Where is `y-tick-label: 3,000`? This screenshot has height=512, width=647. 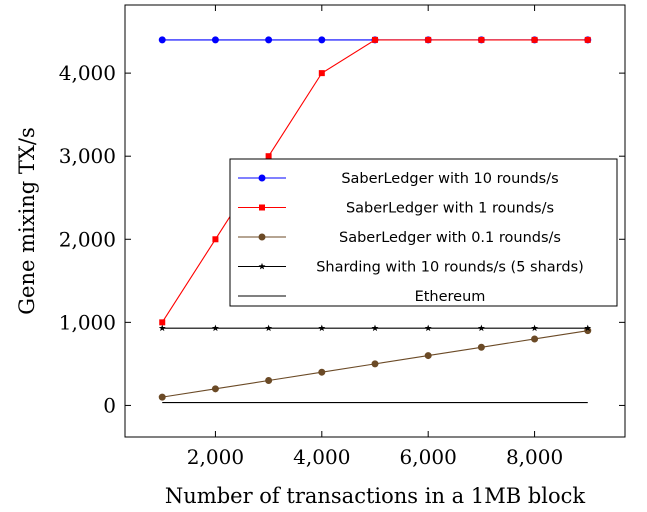
y-tick-label: 3,000 is located at coordinates (87, 156).